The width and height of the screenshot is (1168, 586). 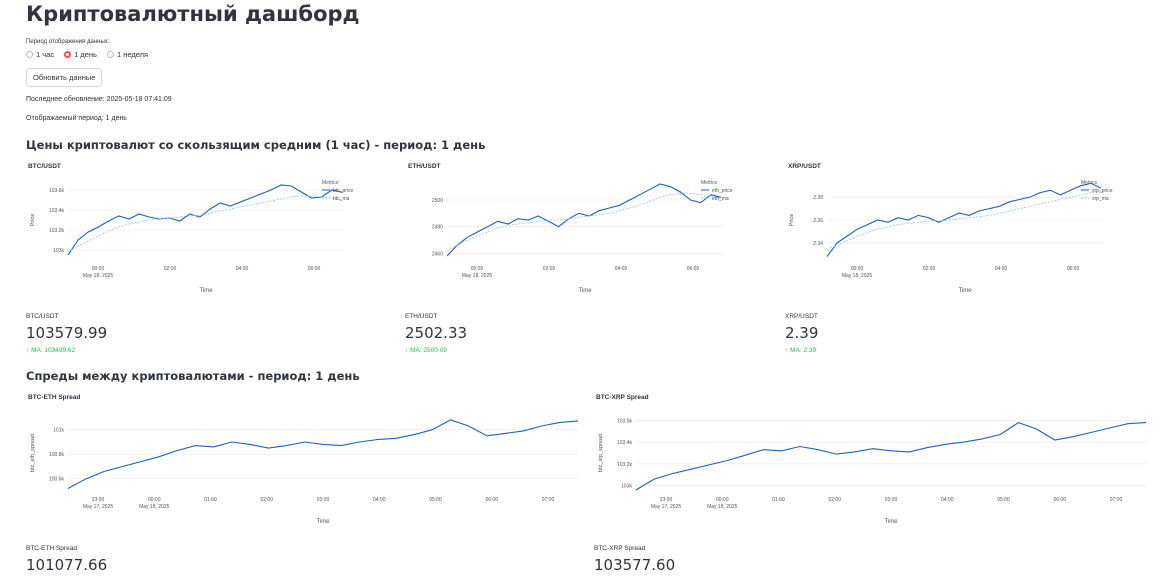 I want to click on series-line-btc_ma, so click(x=205, y=224).